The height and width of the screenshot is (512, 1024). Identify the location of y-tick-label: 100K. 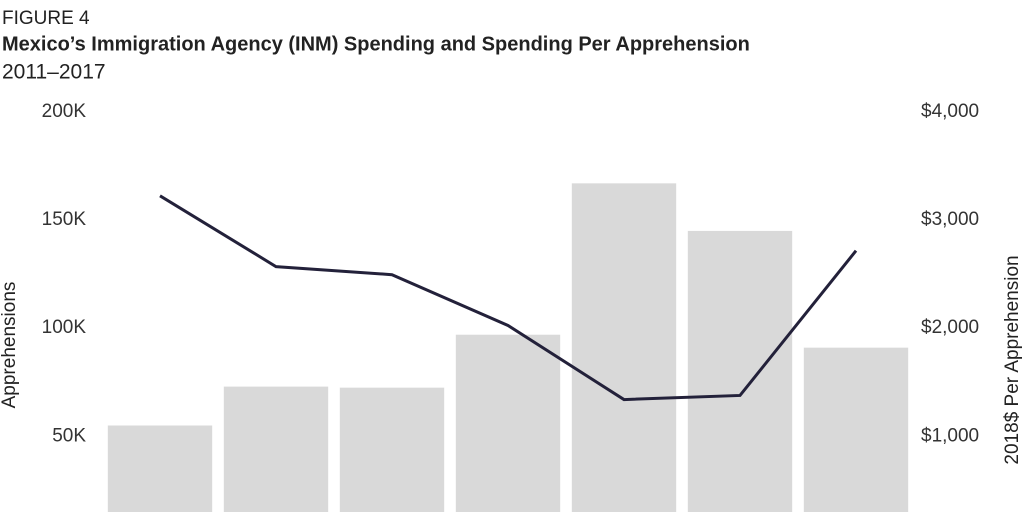
(64, 327).